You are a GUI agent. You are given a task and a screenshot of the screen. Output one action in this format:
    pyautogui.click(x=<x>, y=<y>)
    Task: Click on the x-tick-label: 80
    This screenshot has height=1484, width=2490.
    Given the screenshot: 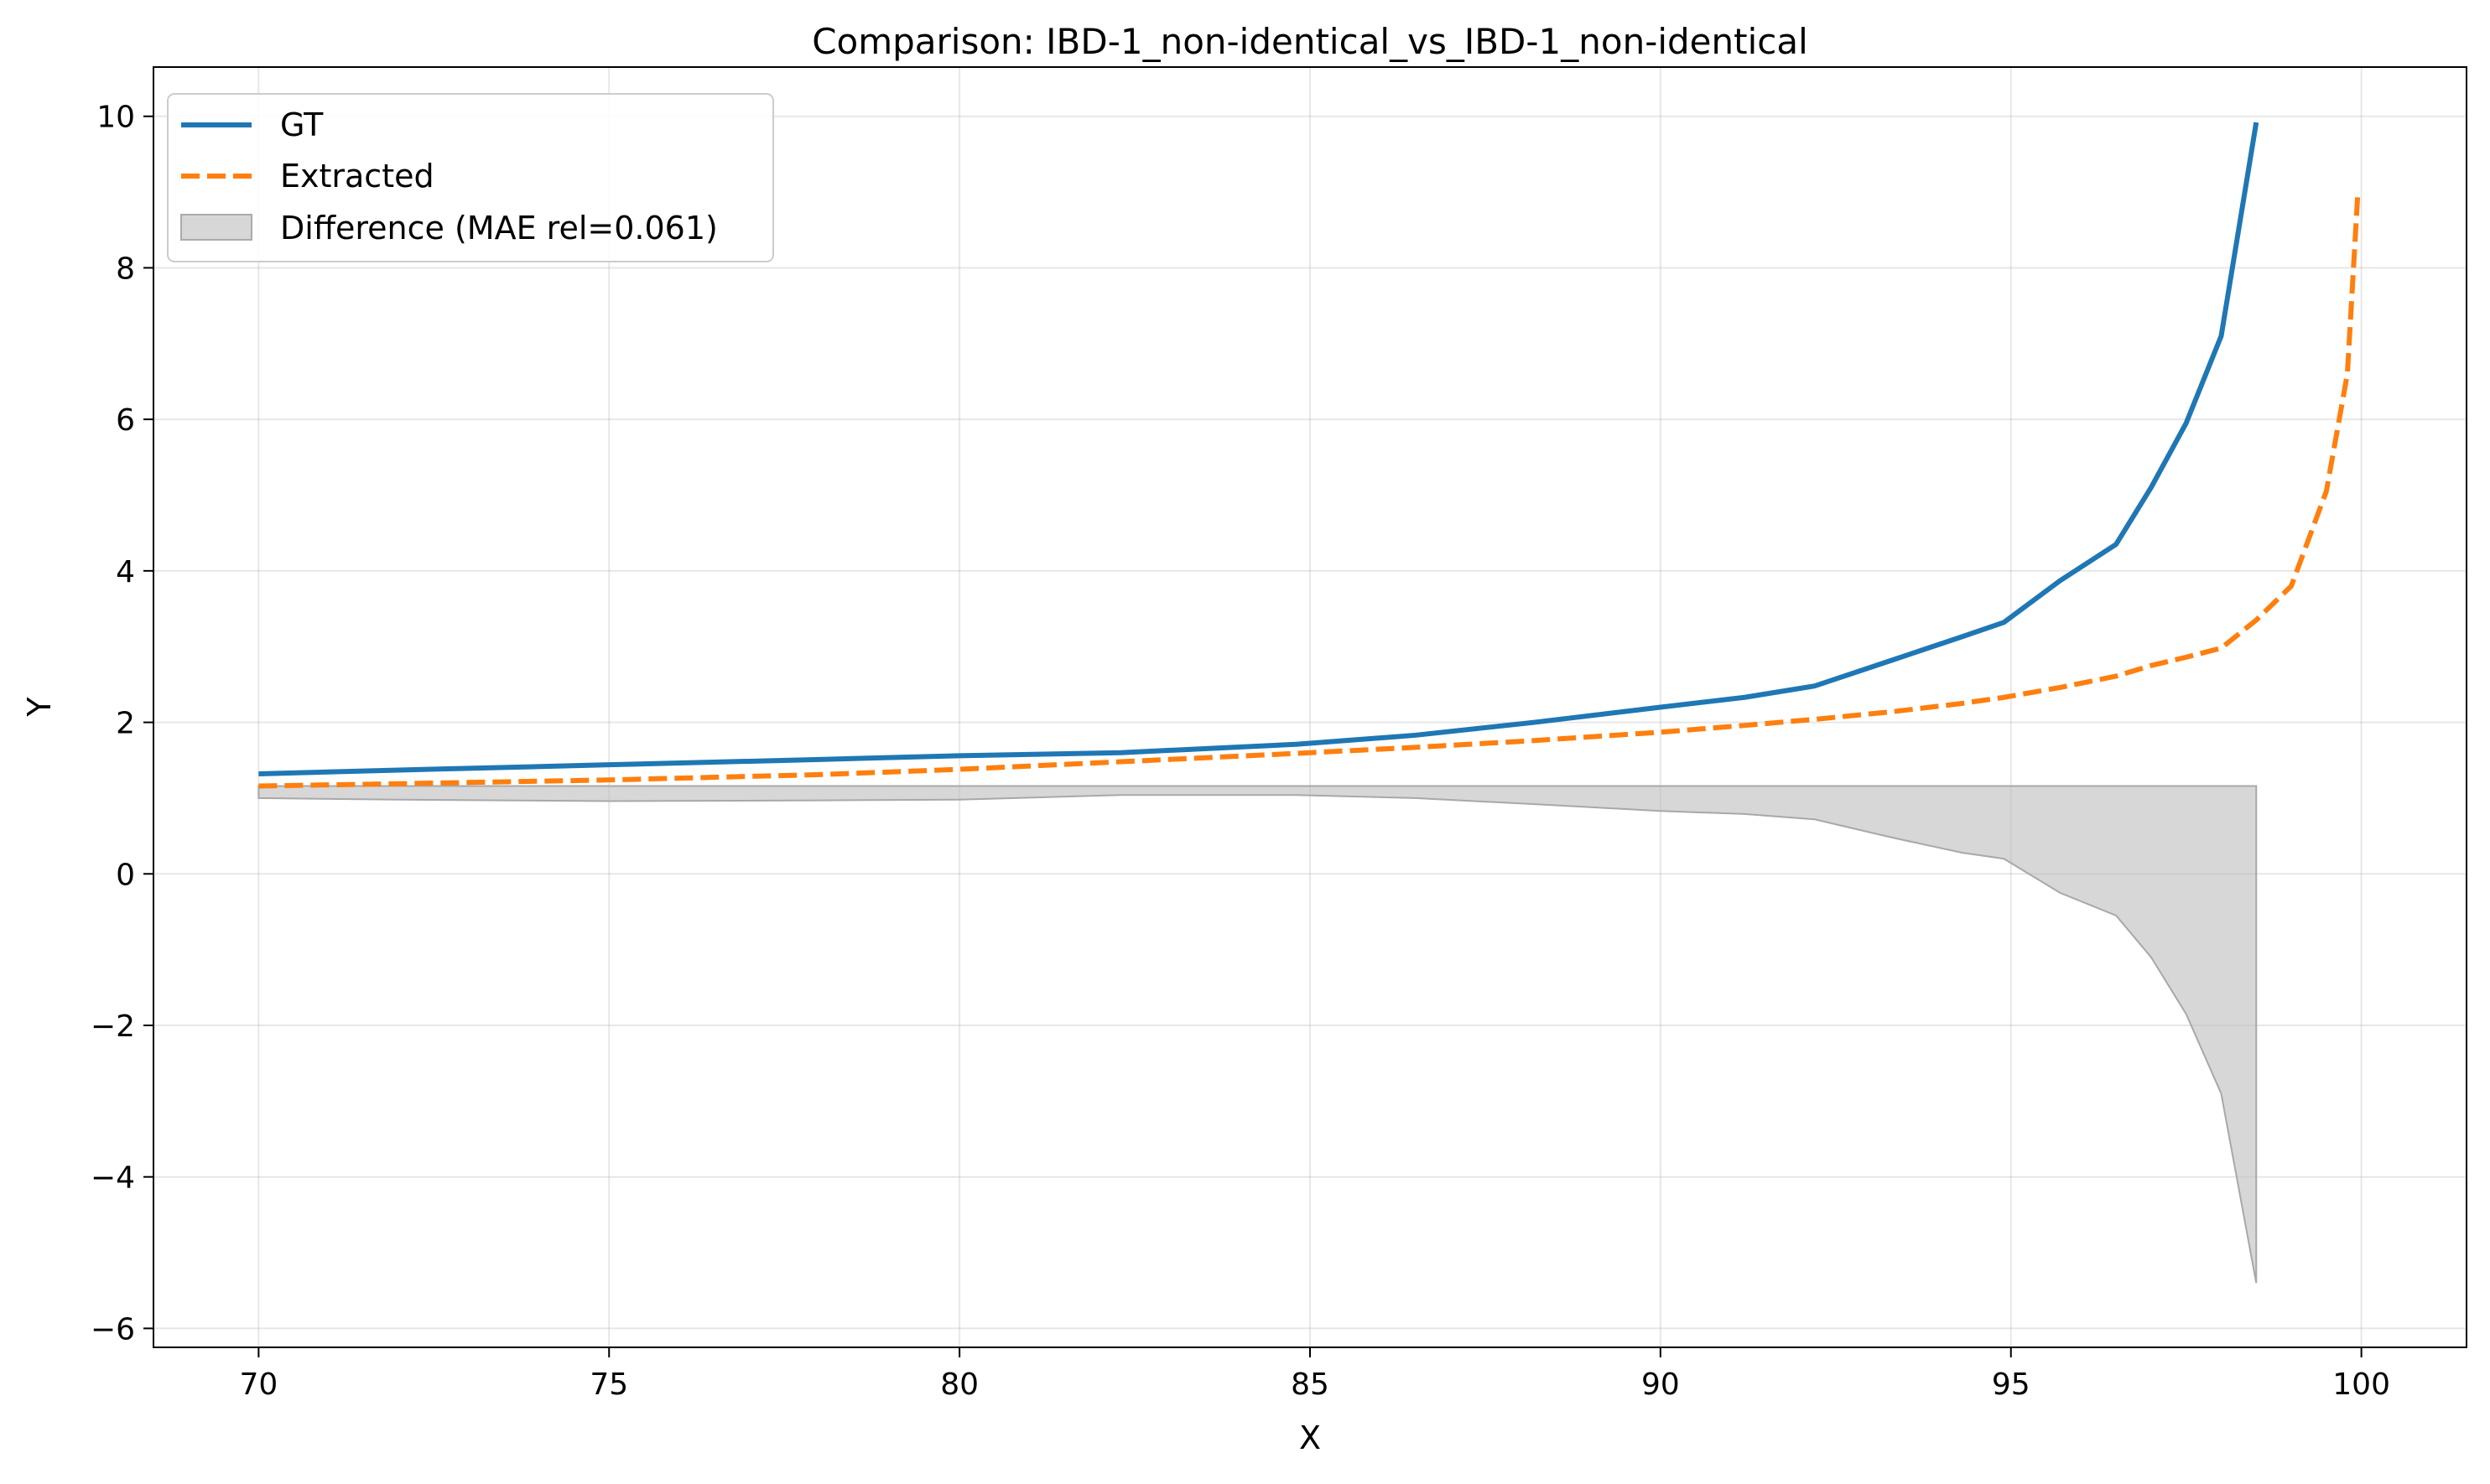 What is the action you would take?
    pyautogui.click(x=959, y=1384)
    